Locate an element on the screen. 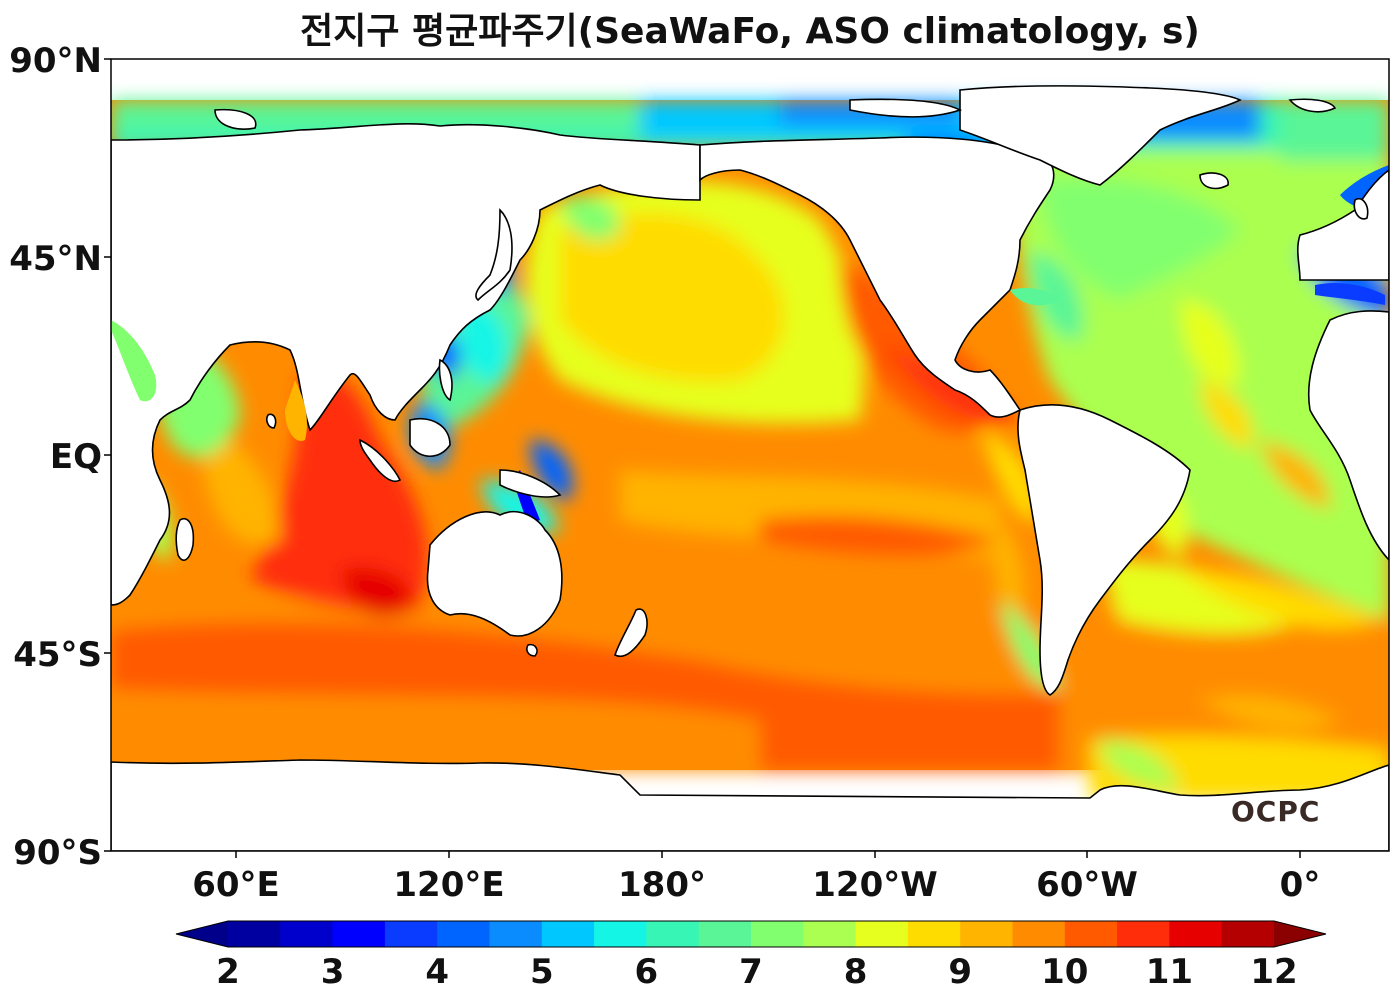 The height and width of the screenshot is (1005, 1400). colorbar-tick-label: 4 is located at coordinates (437, 972).